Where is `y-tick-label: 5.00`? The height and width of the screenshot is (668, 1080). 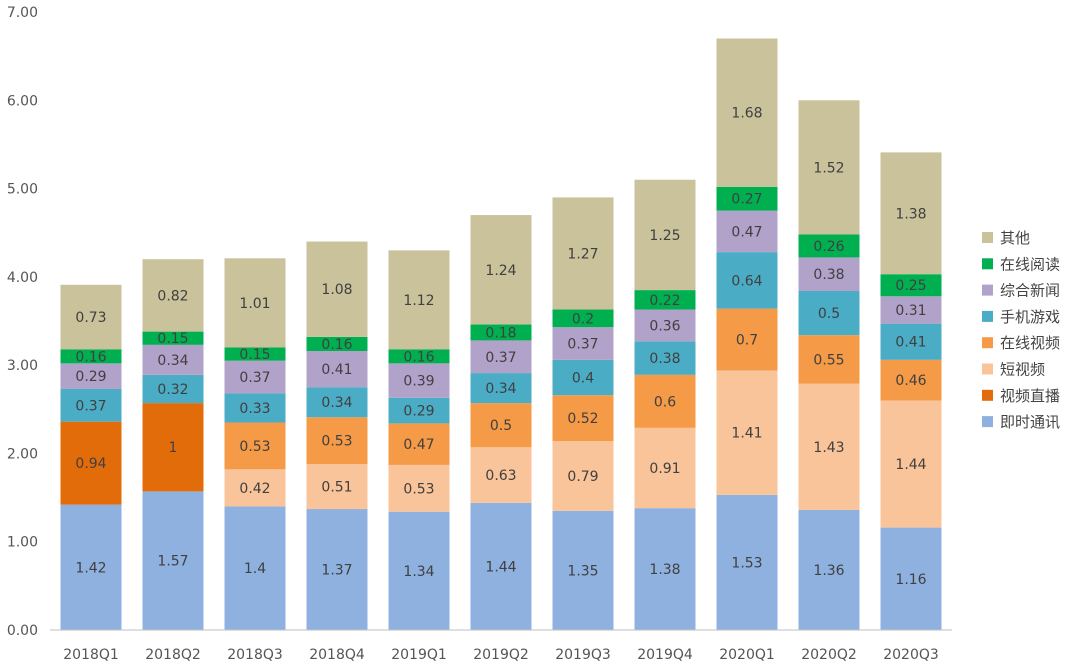
y-tick-label: 5.00 is located at coordinates (22, 190).